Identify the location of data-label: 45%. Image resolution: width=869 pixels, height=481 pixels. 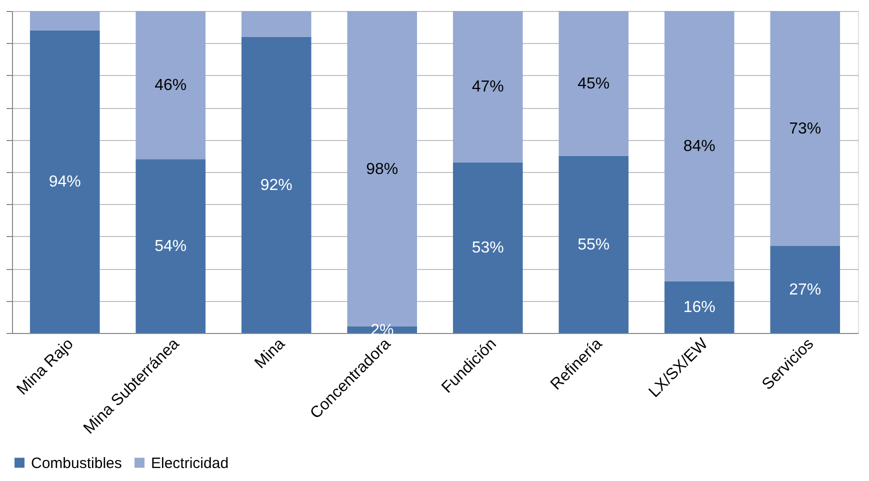
(594, 83).